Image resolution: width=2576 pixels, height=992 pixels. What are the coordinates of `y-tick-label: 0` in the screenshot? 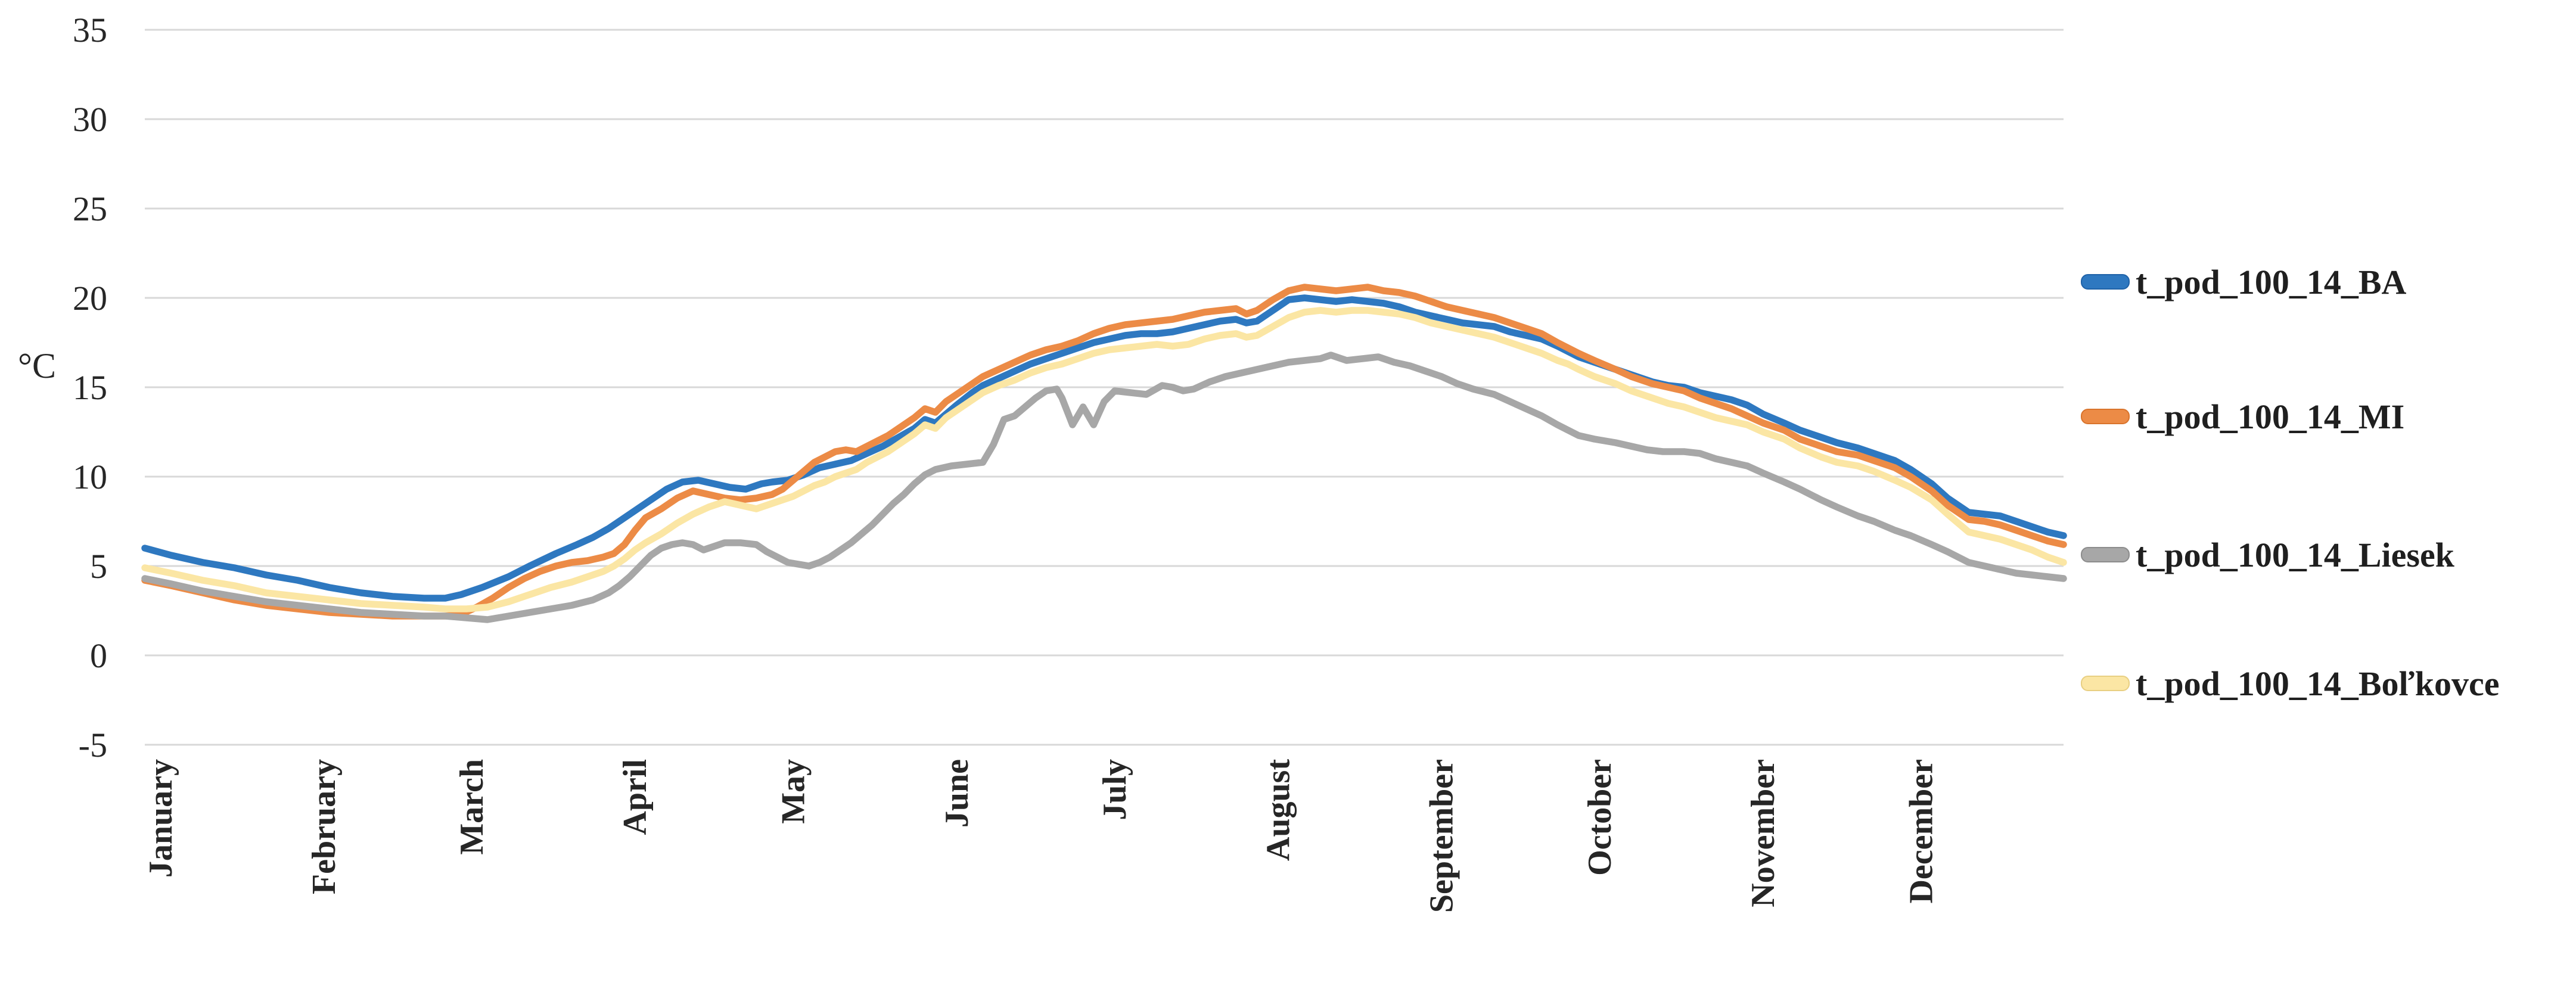 It's located at (98, 655).